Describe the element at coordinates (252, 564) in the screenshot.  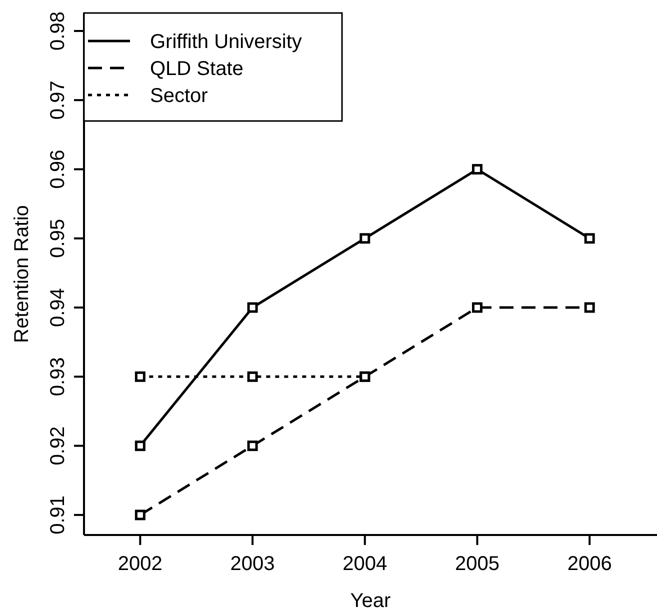
I see `x-tick-label: 2003` at that location.